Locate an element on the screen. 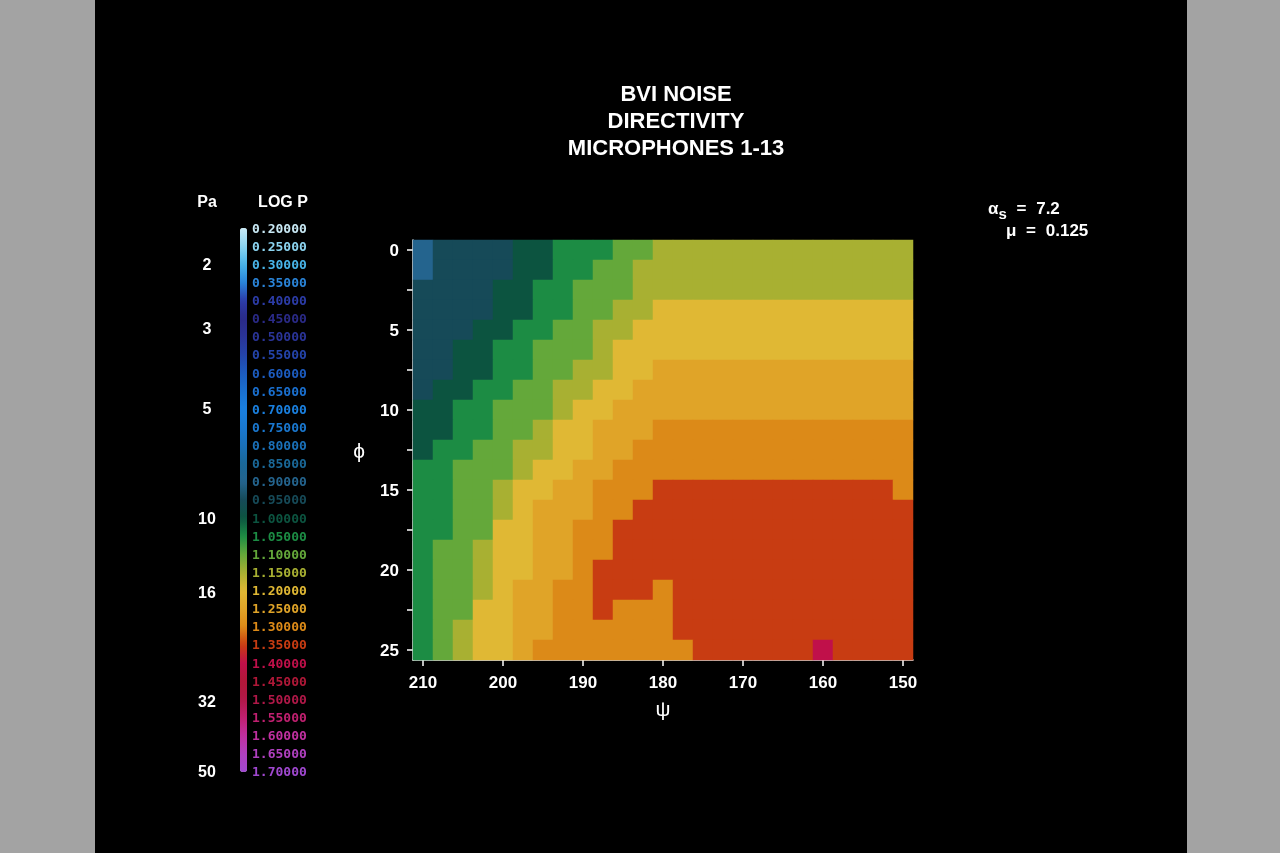 The height and width of the screenshot is (853, 1280). y-tick-label: 15 is located at coordinates (389, 490).